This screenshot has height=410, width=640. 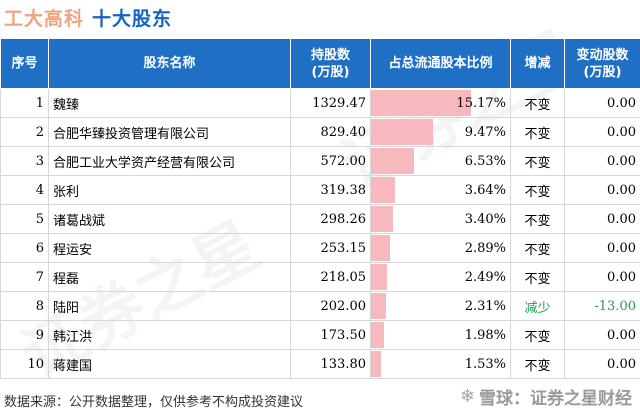 I want to click on holder-name-cell: 诸葛战斌, so click(x=169, y=219).